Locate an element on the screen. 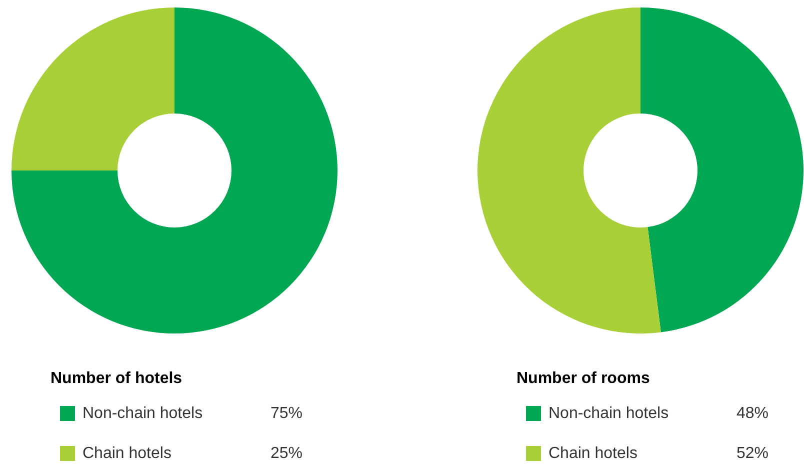 This screenshot has width=804, height=466. data-label: 48% is located at coordinates (752, 413).